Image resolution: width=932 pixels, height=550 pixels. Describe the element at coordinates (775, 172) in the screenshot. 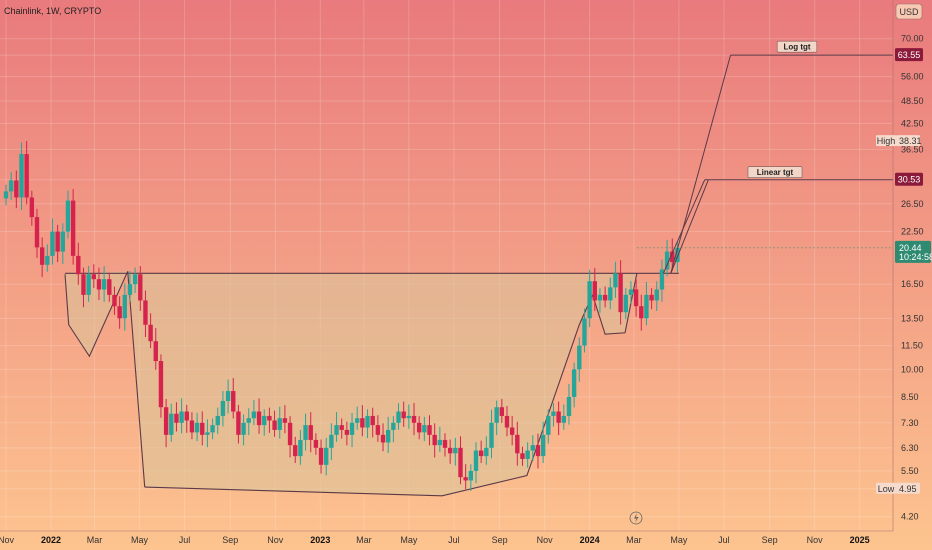

I see `svg-text: Linear tgt` at that location.